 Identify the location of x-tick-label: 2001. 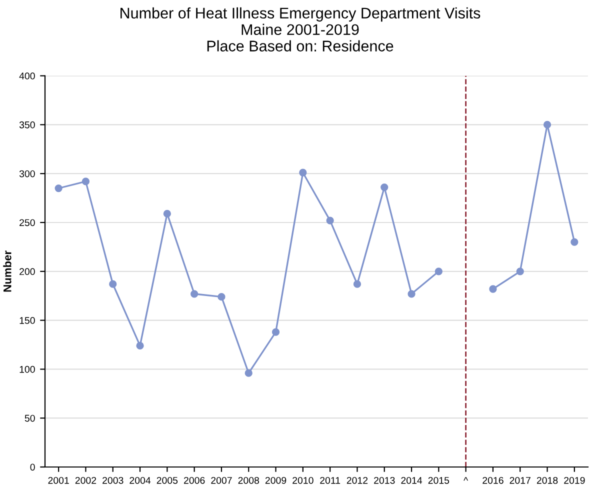
(58, 480).